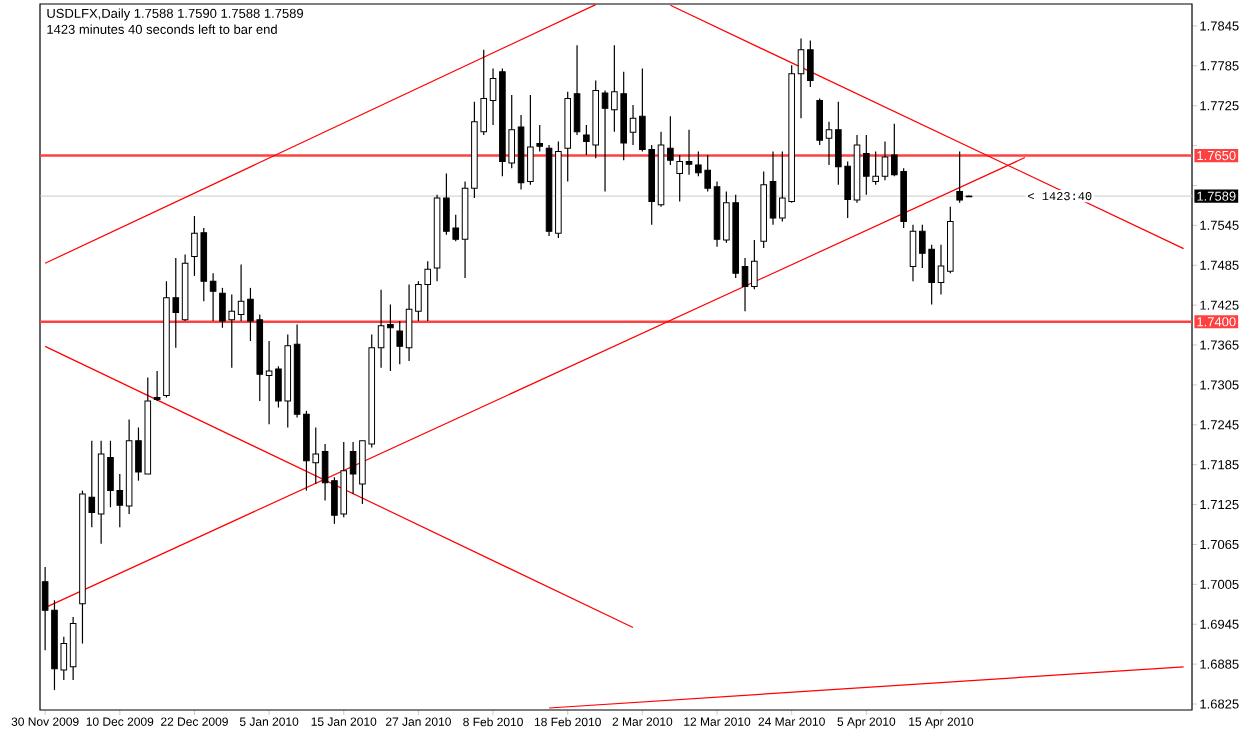  Describe the element at coordinates (157, 386) in the screenshot. I see `candlestick` at that location.